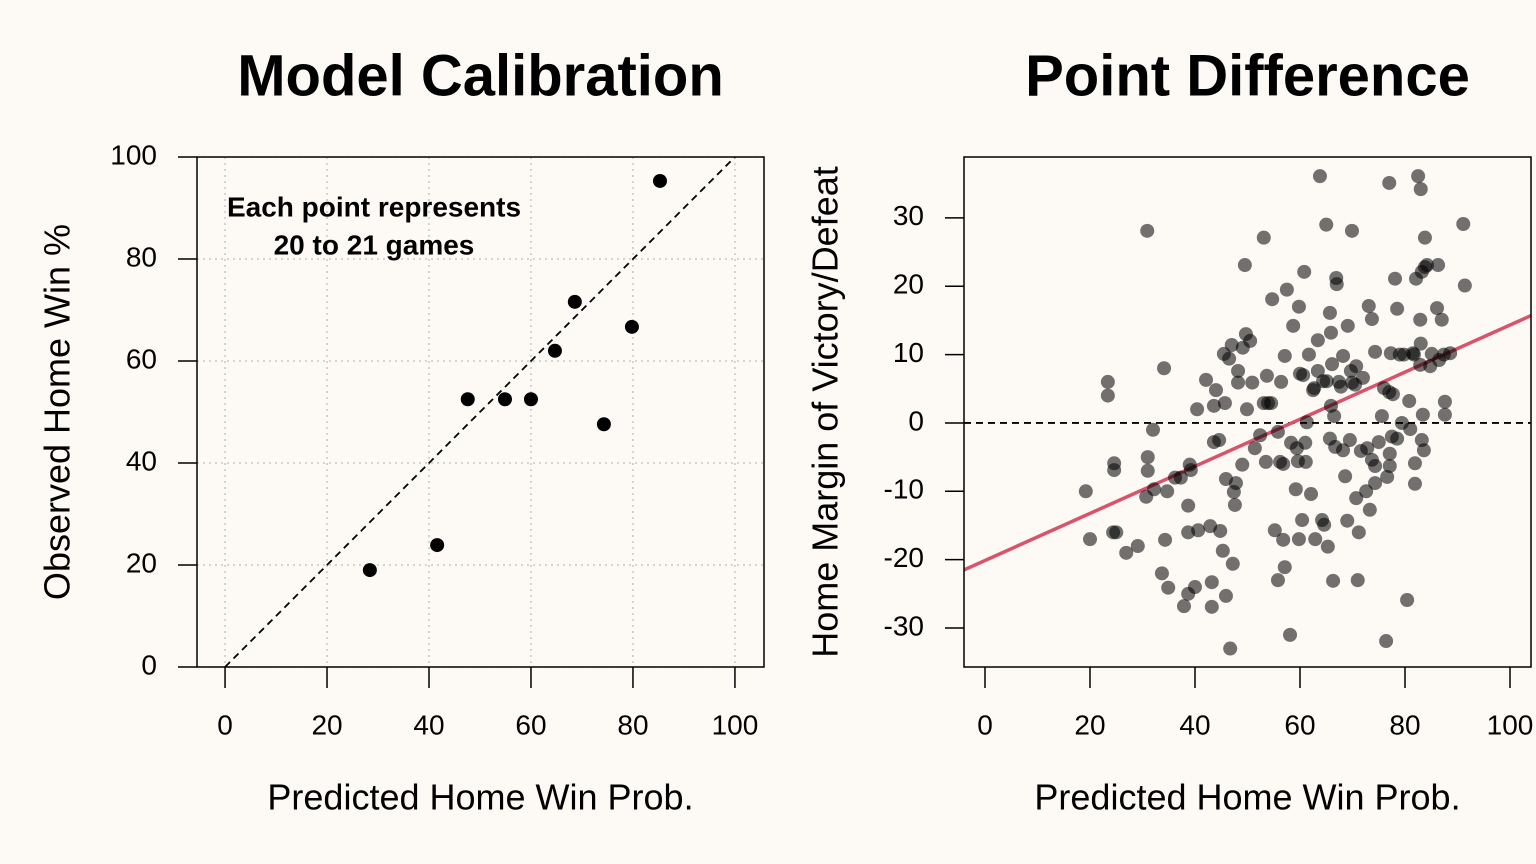 Image resolution: width=1536 pixels, height=864 pixels. I want to click on x-axis-label: Predicted Home Win Prob., so click(480, 797).